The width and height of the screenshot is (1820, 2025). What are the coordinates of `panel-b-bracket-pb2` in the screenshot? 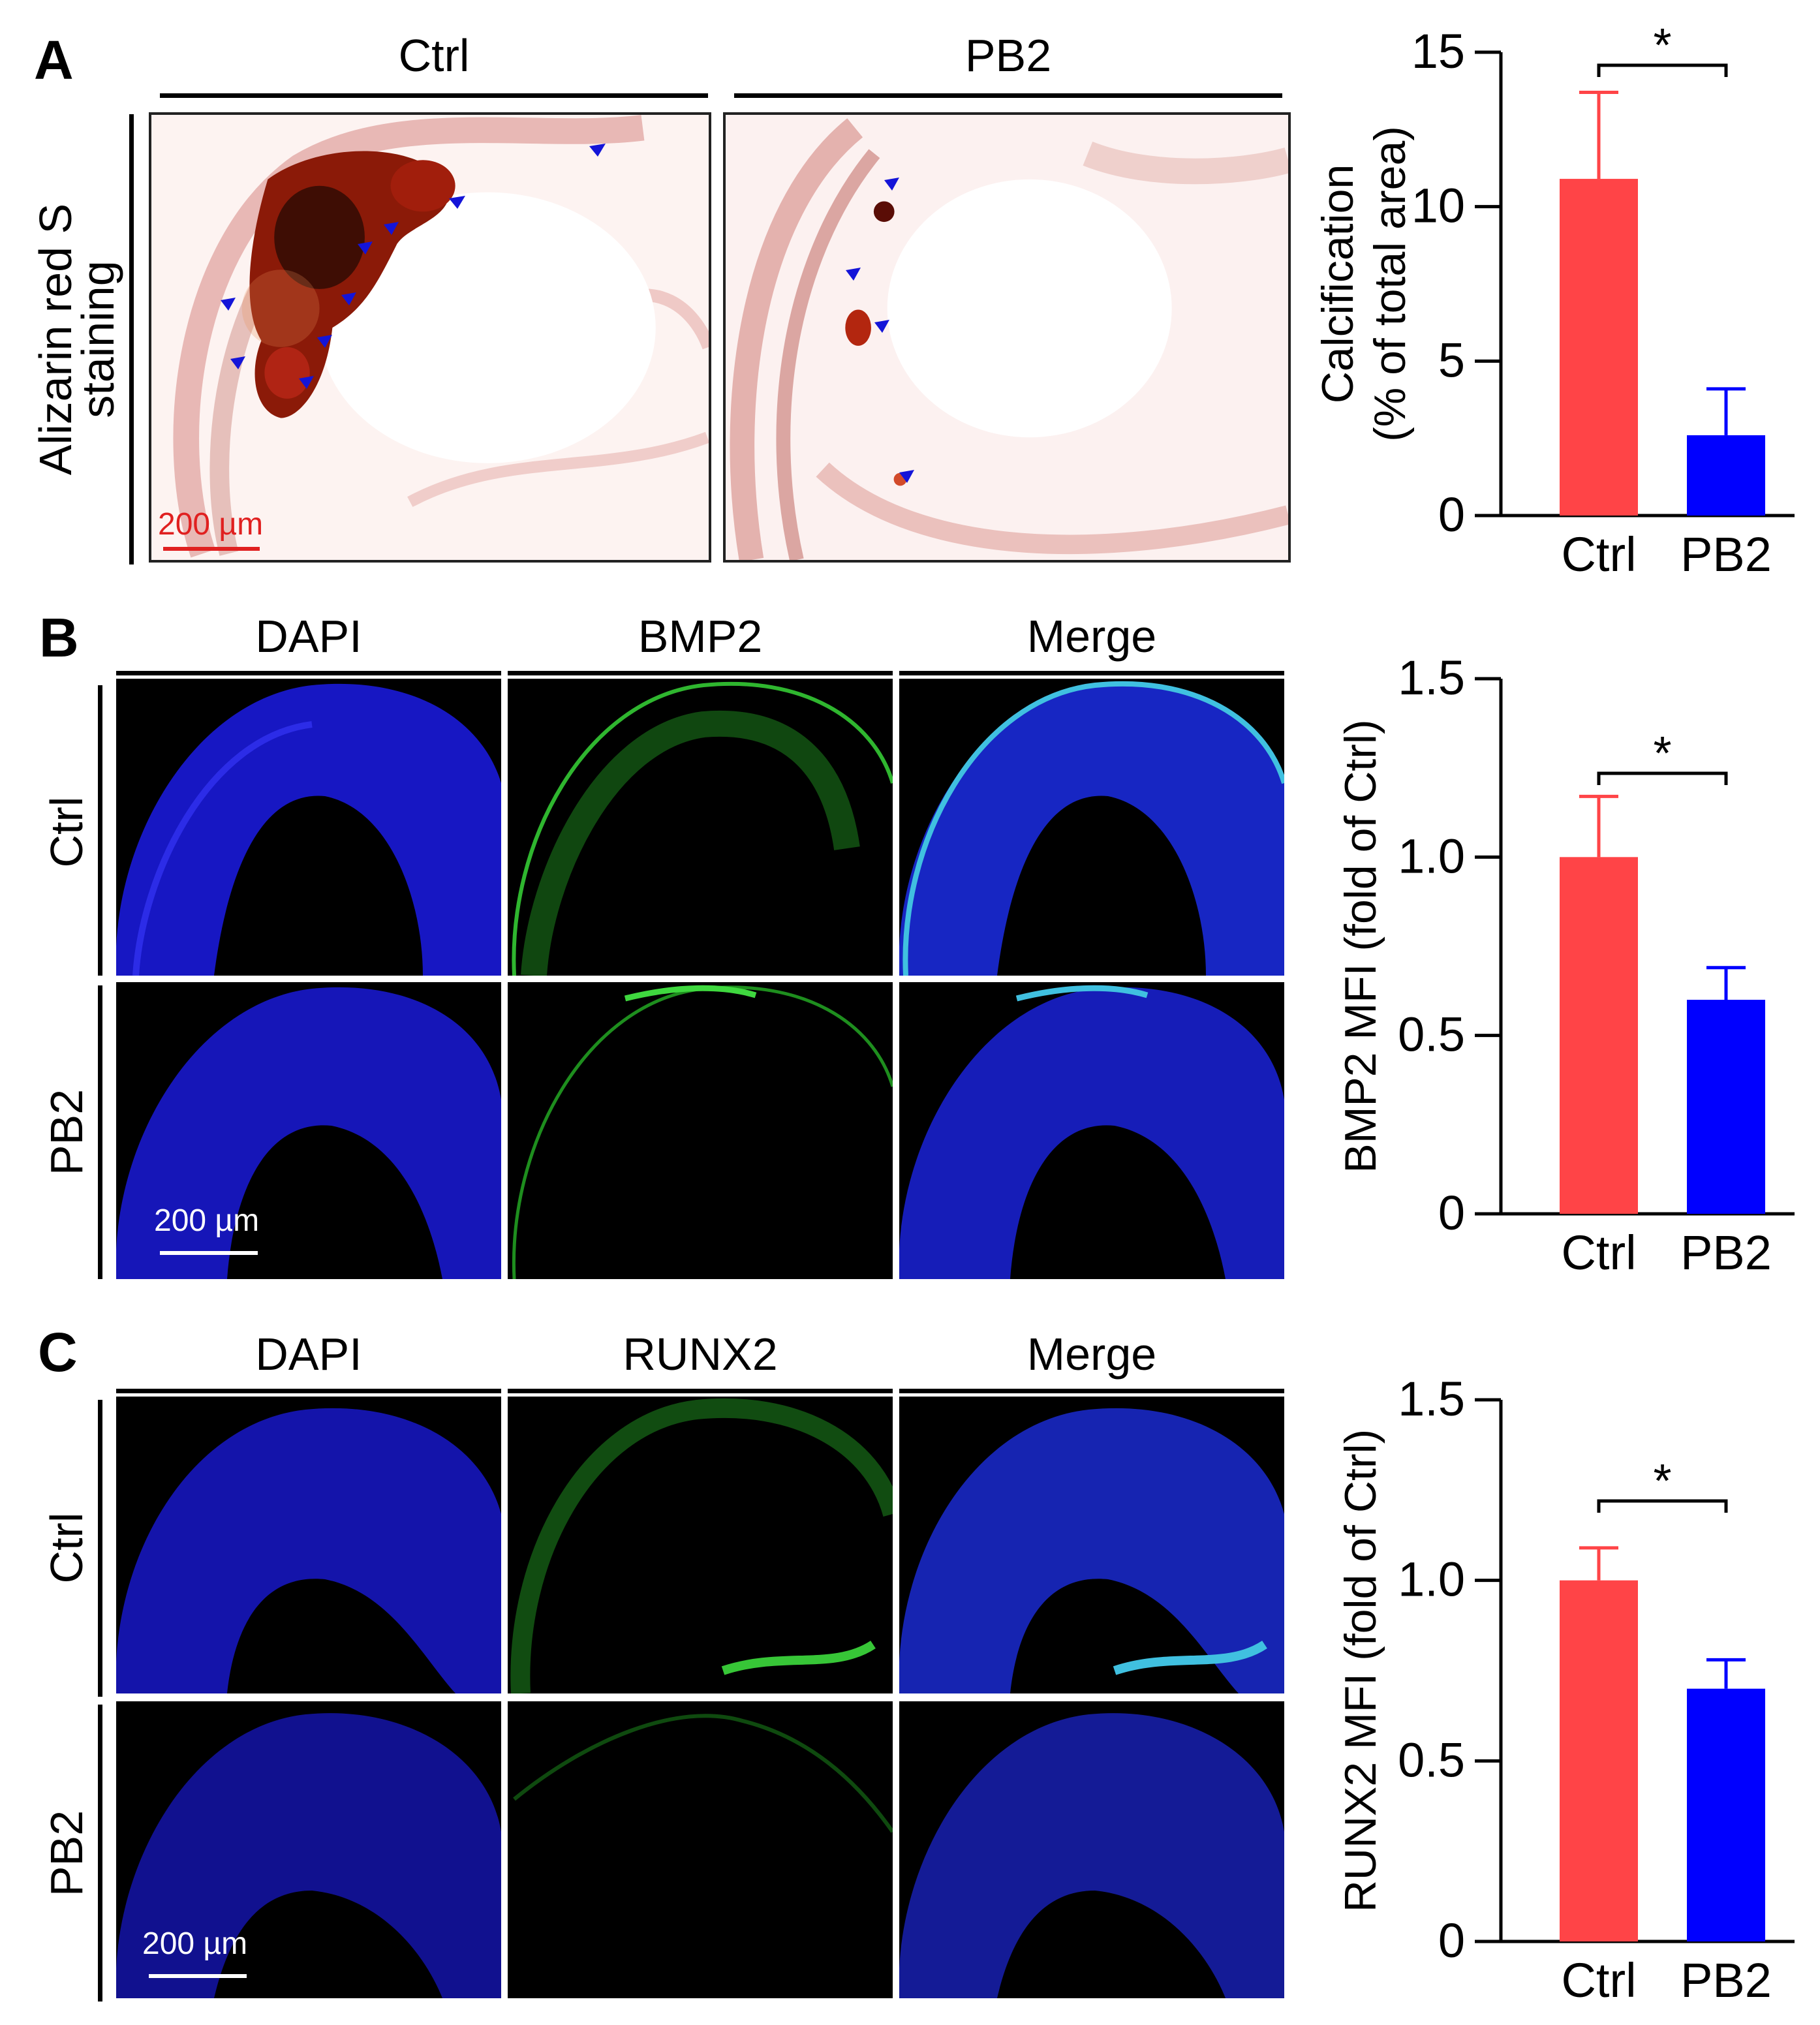 It's located at (100, 1132).